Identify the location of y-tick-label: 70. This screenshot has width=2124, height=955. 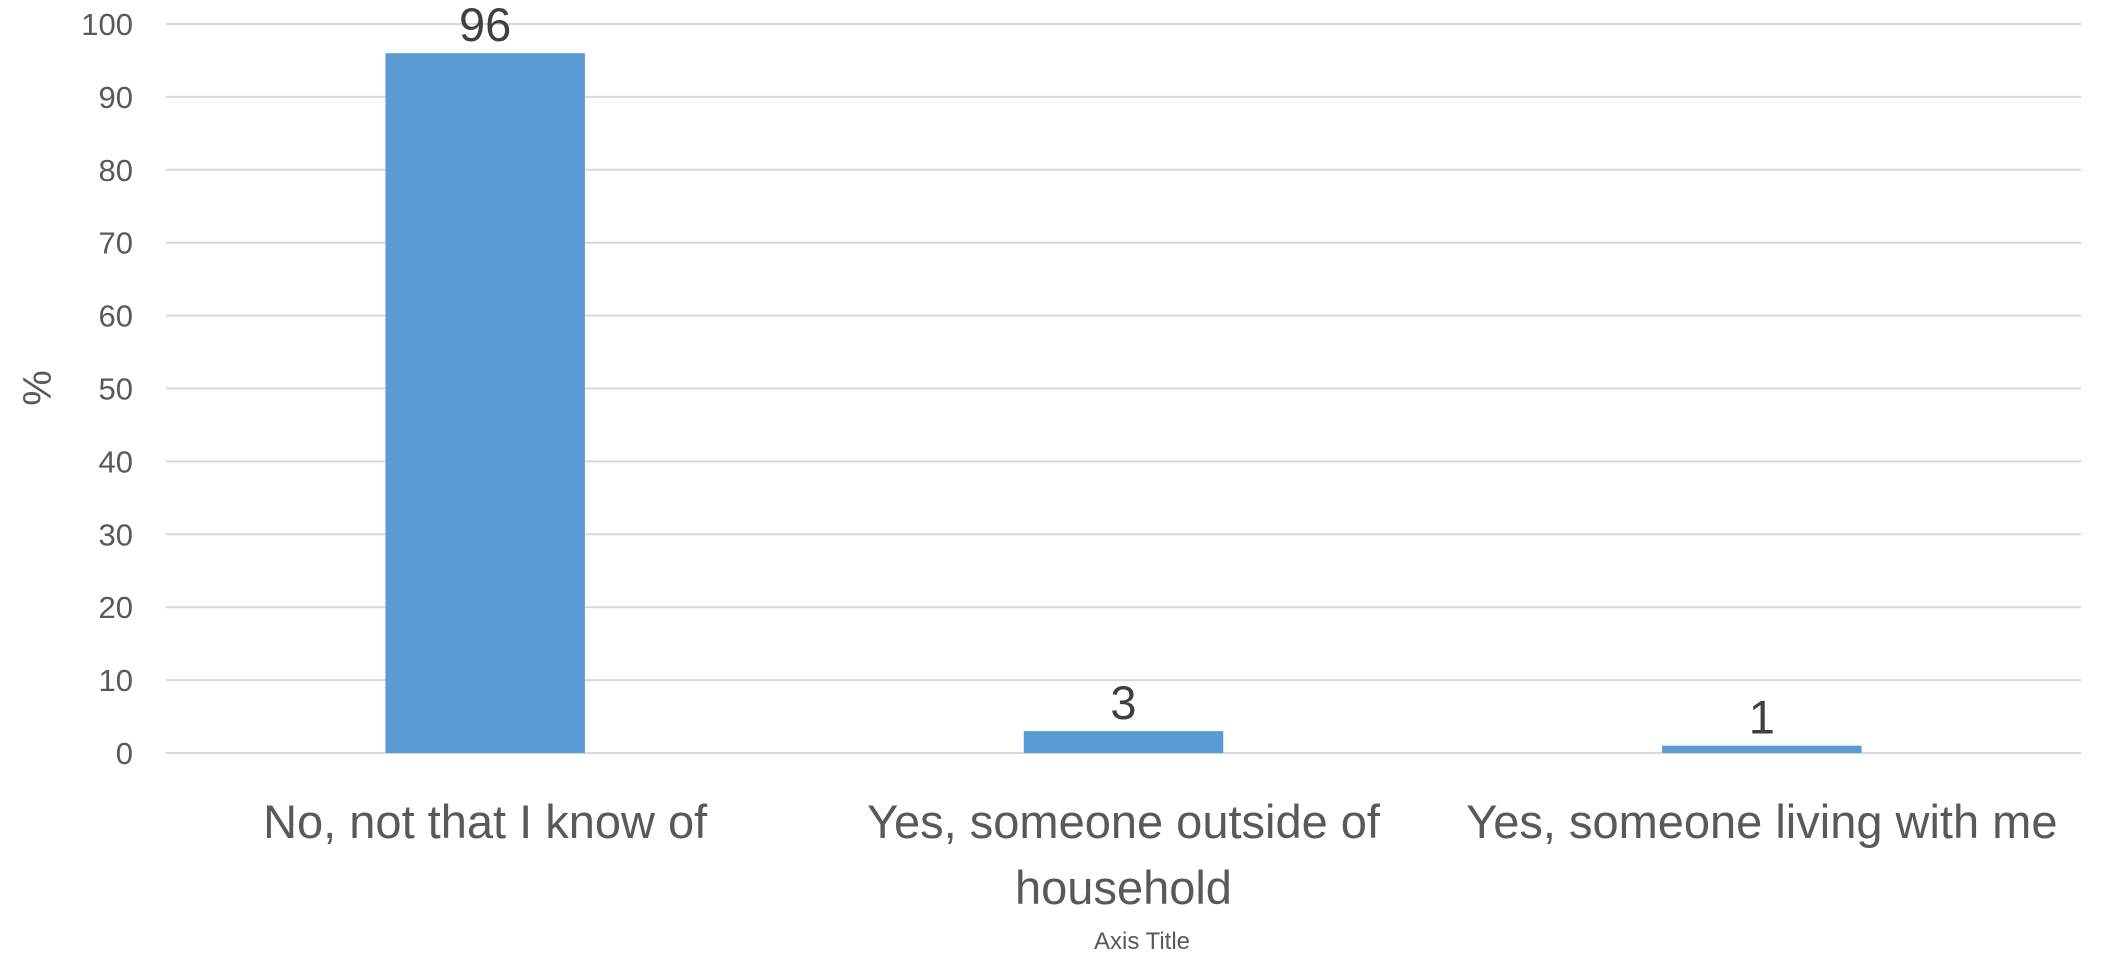
(116, 243).